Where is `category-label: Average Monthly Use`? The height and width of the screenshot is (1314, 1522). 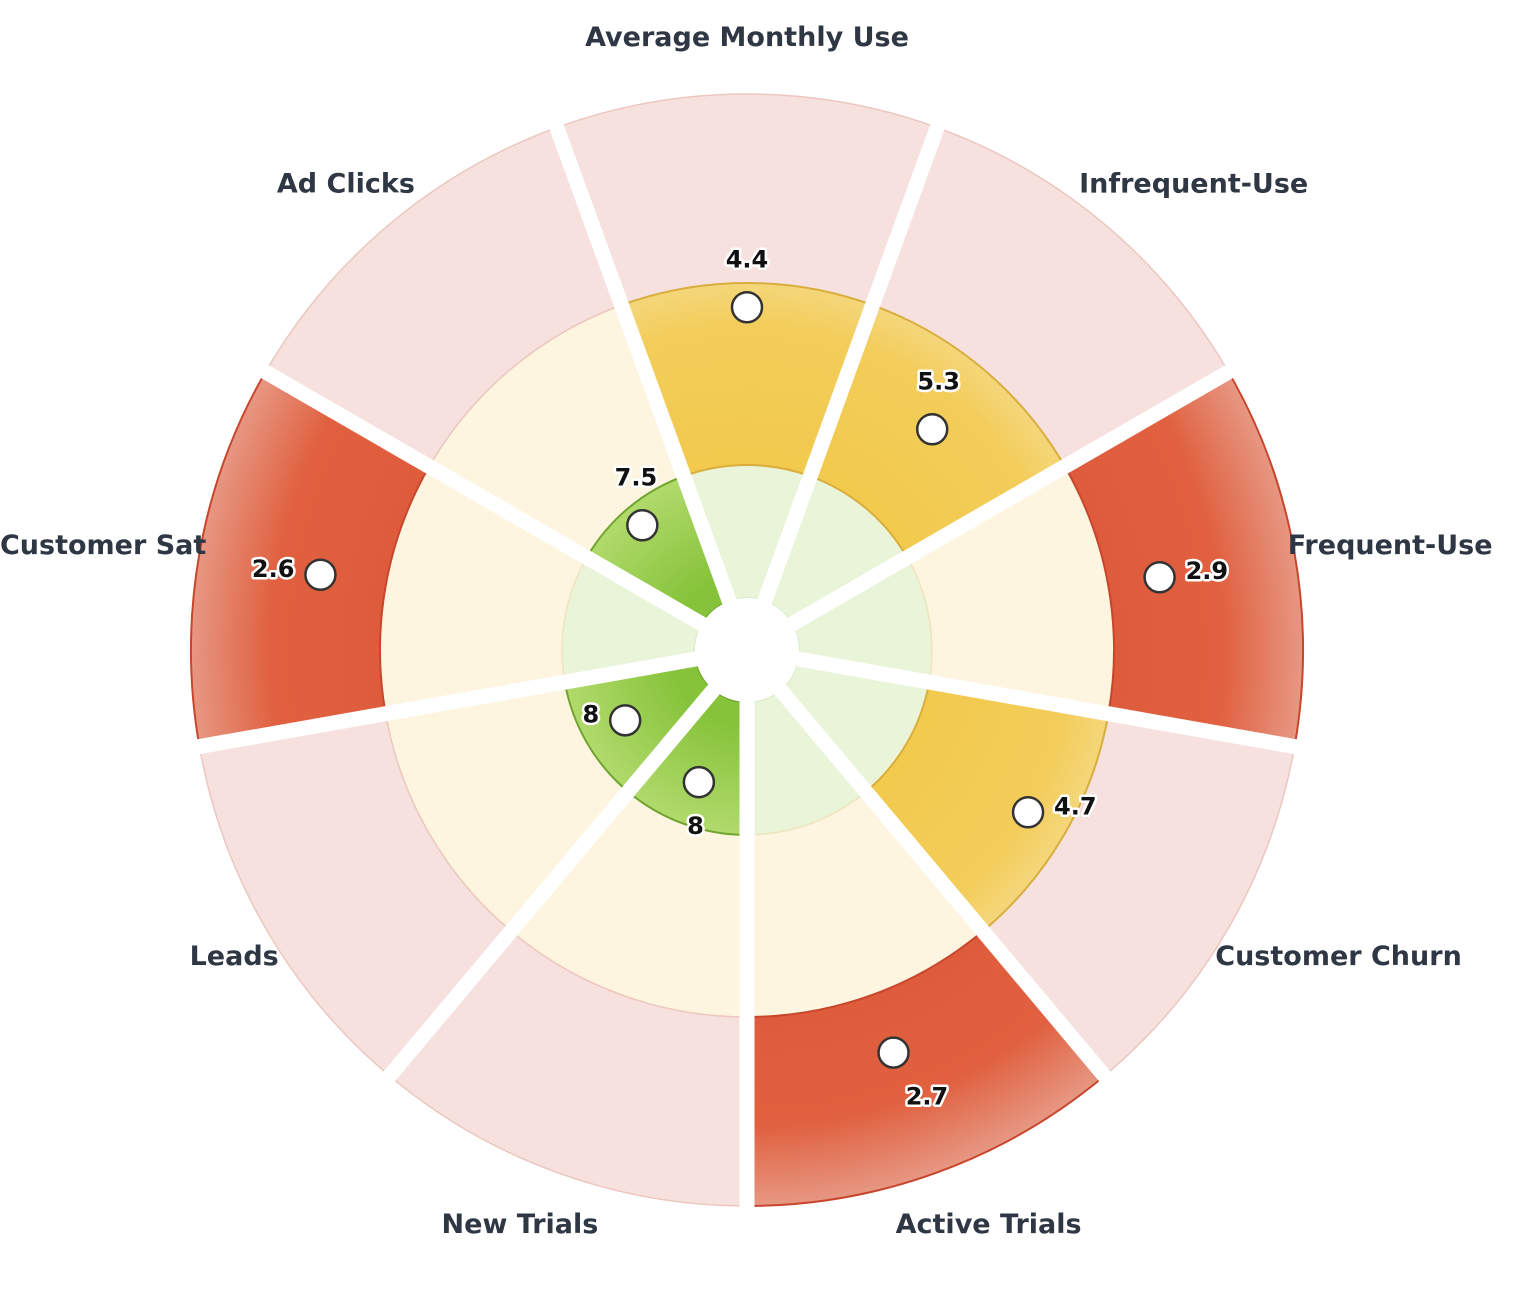 category-label: Average Monthly Use is located at coordinates (747, 37).